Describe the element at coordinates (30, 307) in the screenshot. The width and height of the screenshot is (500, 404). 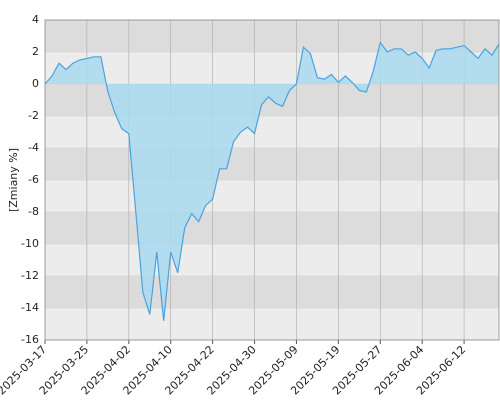
I see `y-tick-label: -14` at that location.